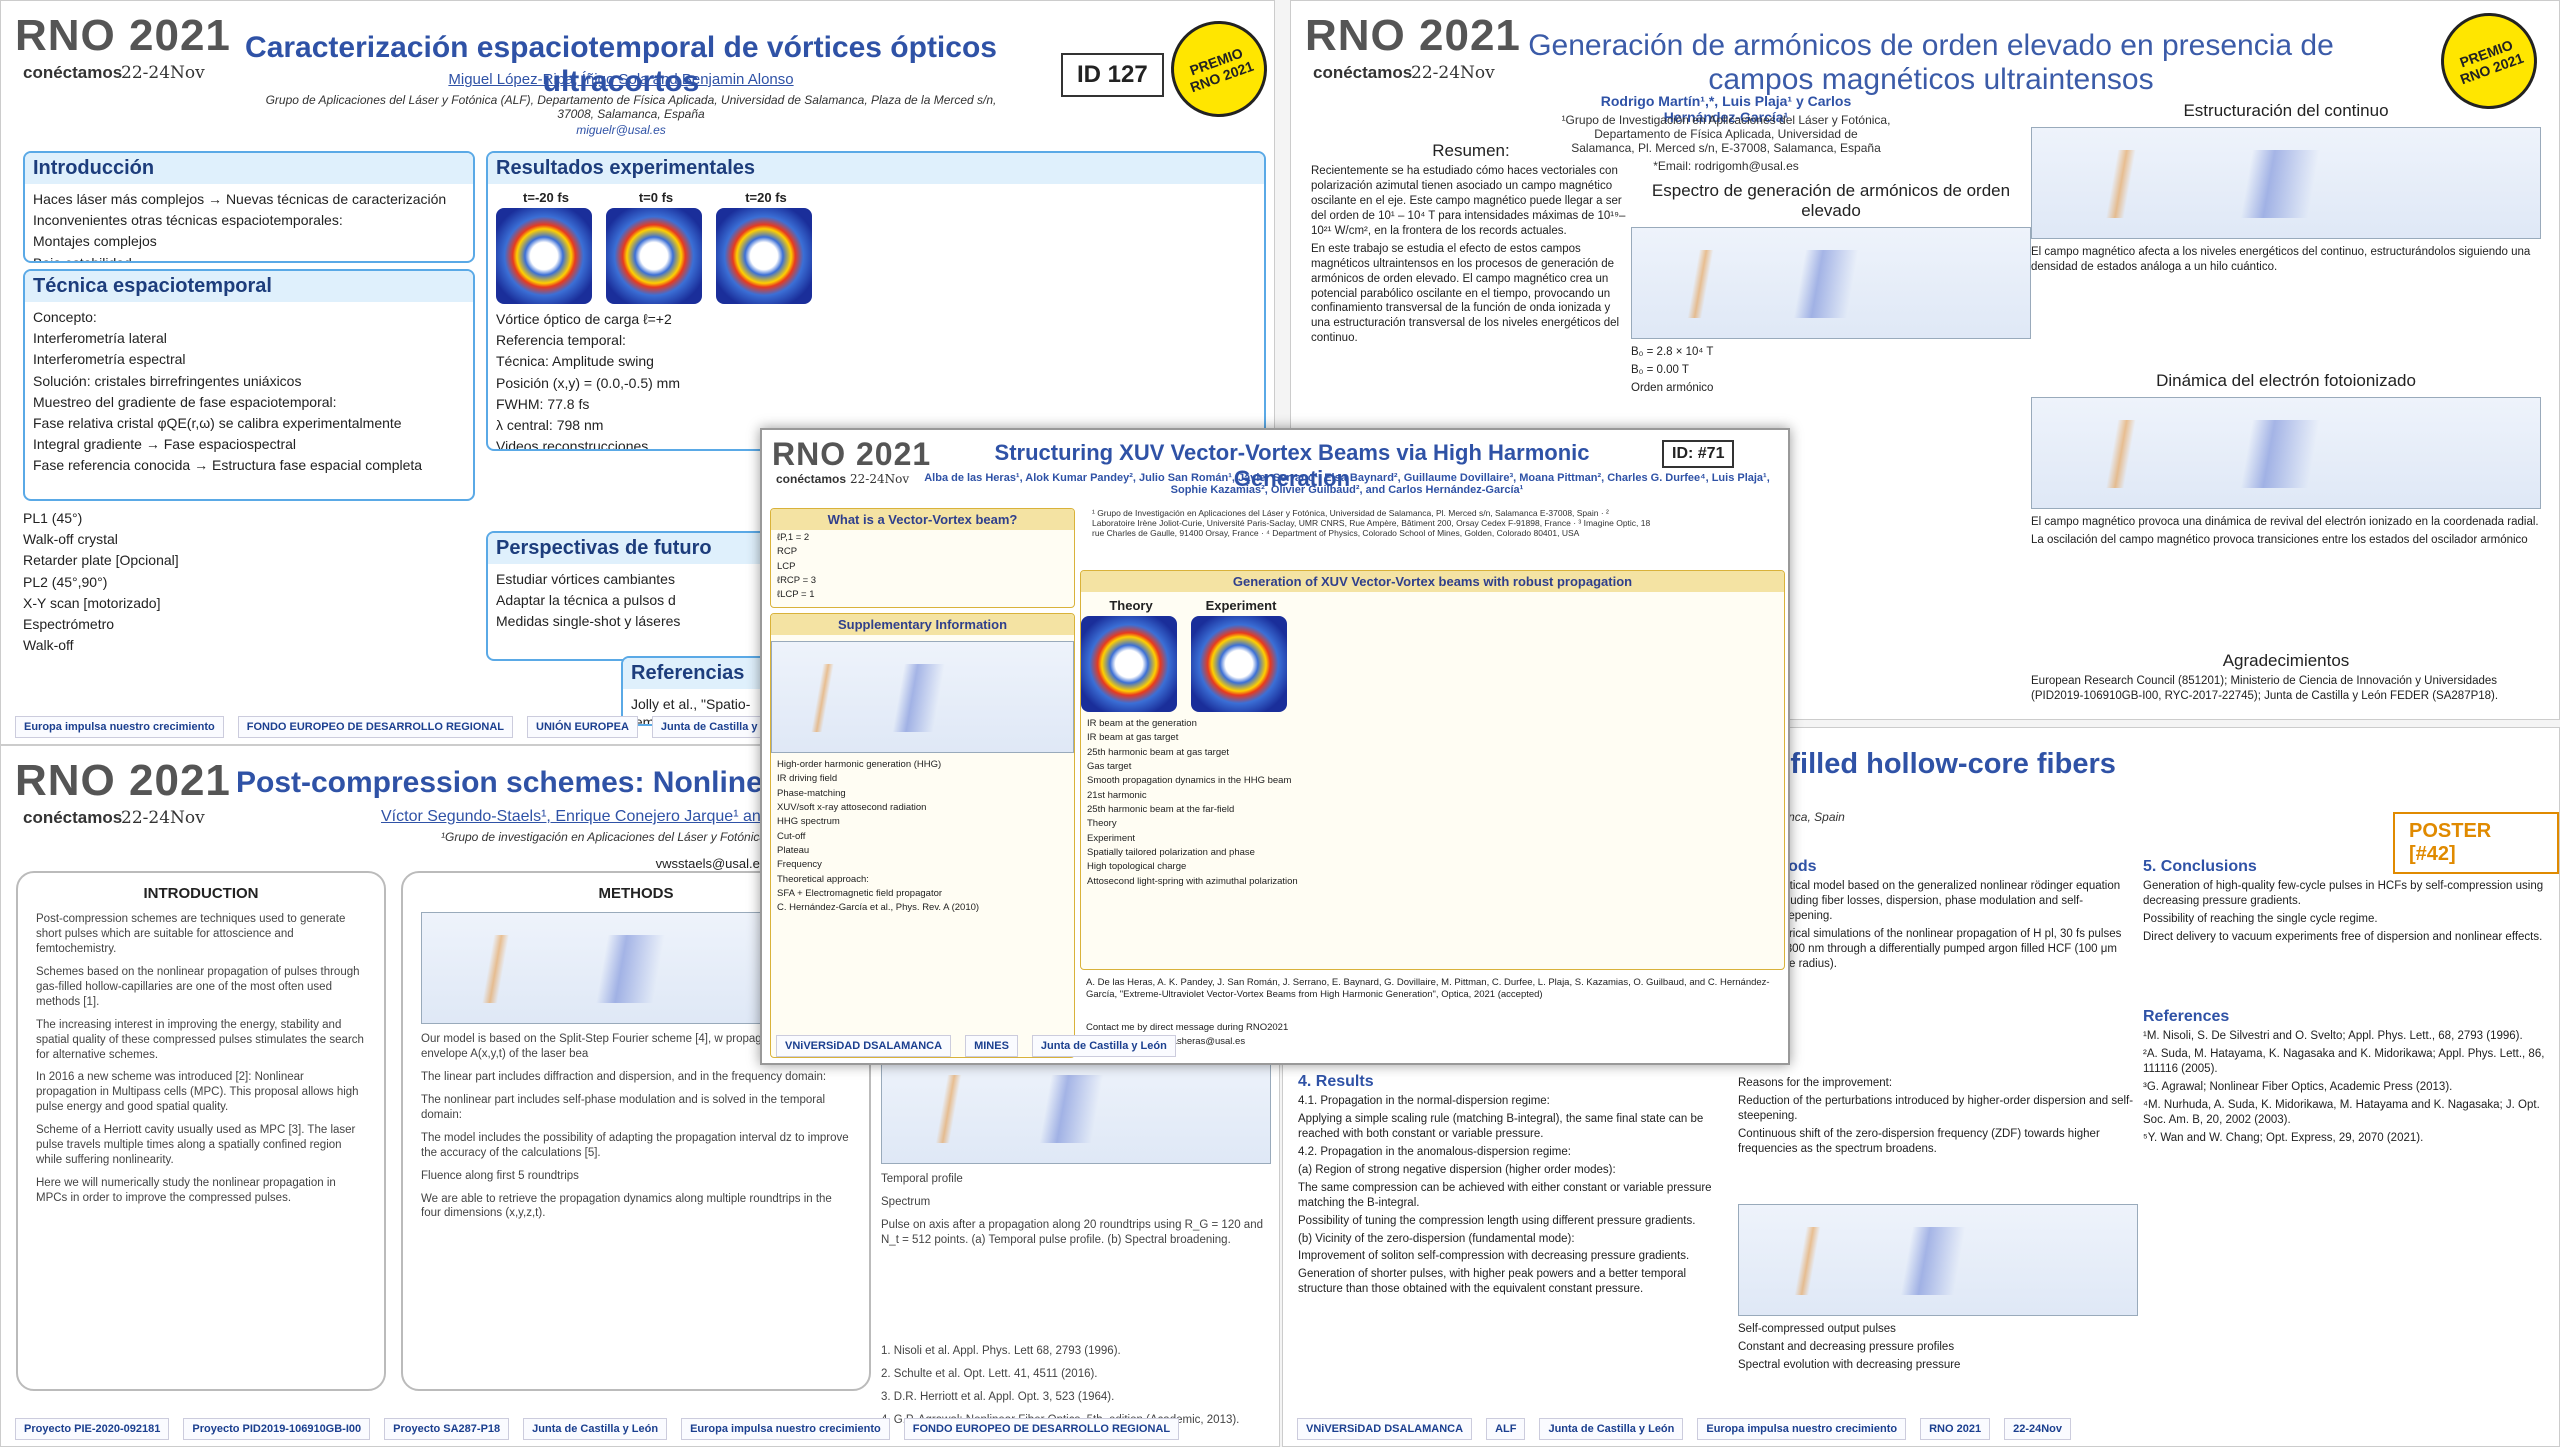 Image resolution: width=2560 pixels, height=1447 pixels. What do you see at coordinates (1133, 738) in the screenshot?
I see `section-text: IR beam at gas target` at bounding box center [1133, 738].